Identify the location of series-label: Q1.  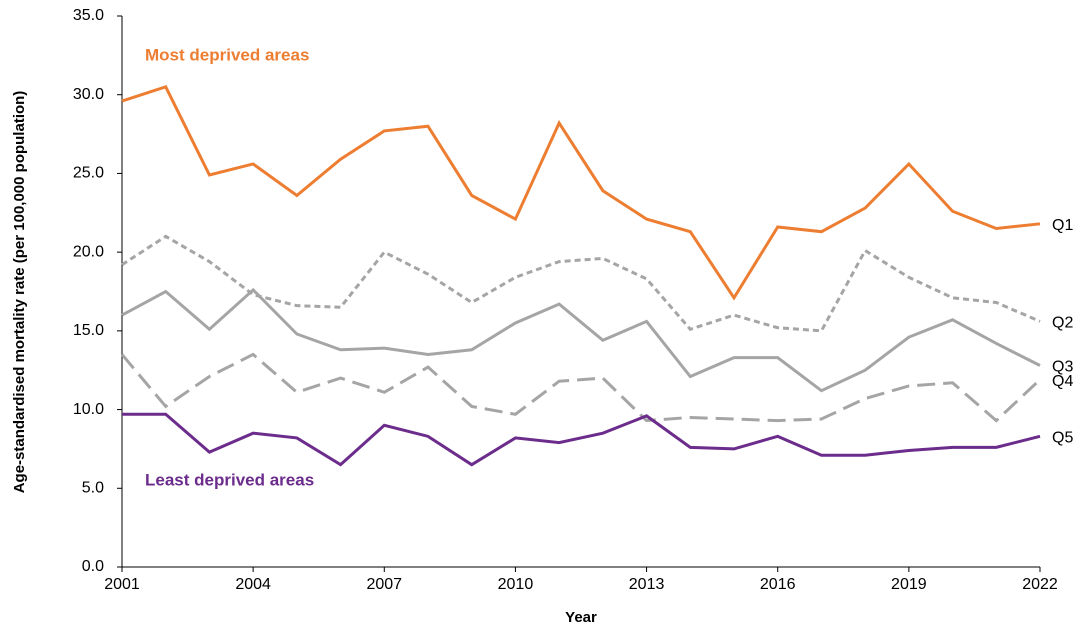
(1062, 225).